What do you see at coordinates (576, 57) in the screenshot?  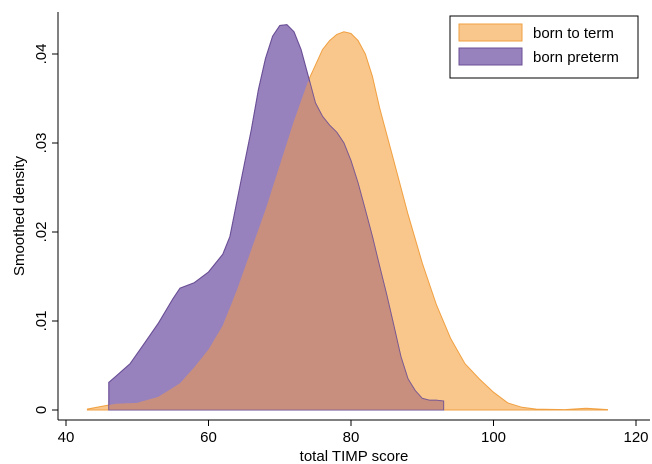 I see `legend-label-born-preterm: born preterm` at bounding box center [576, 57].